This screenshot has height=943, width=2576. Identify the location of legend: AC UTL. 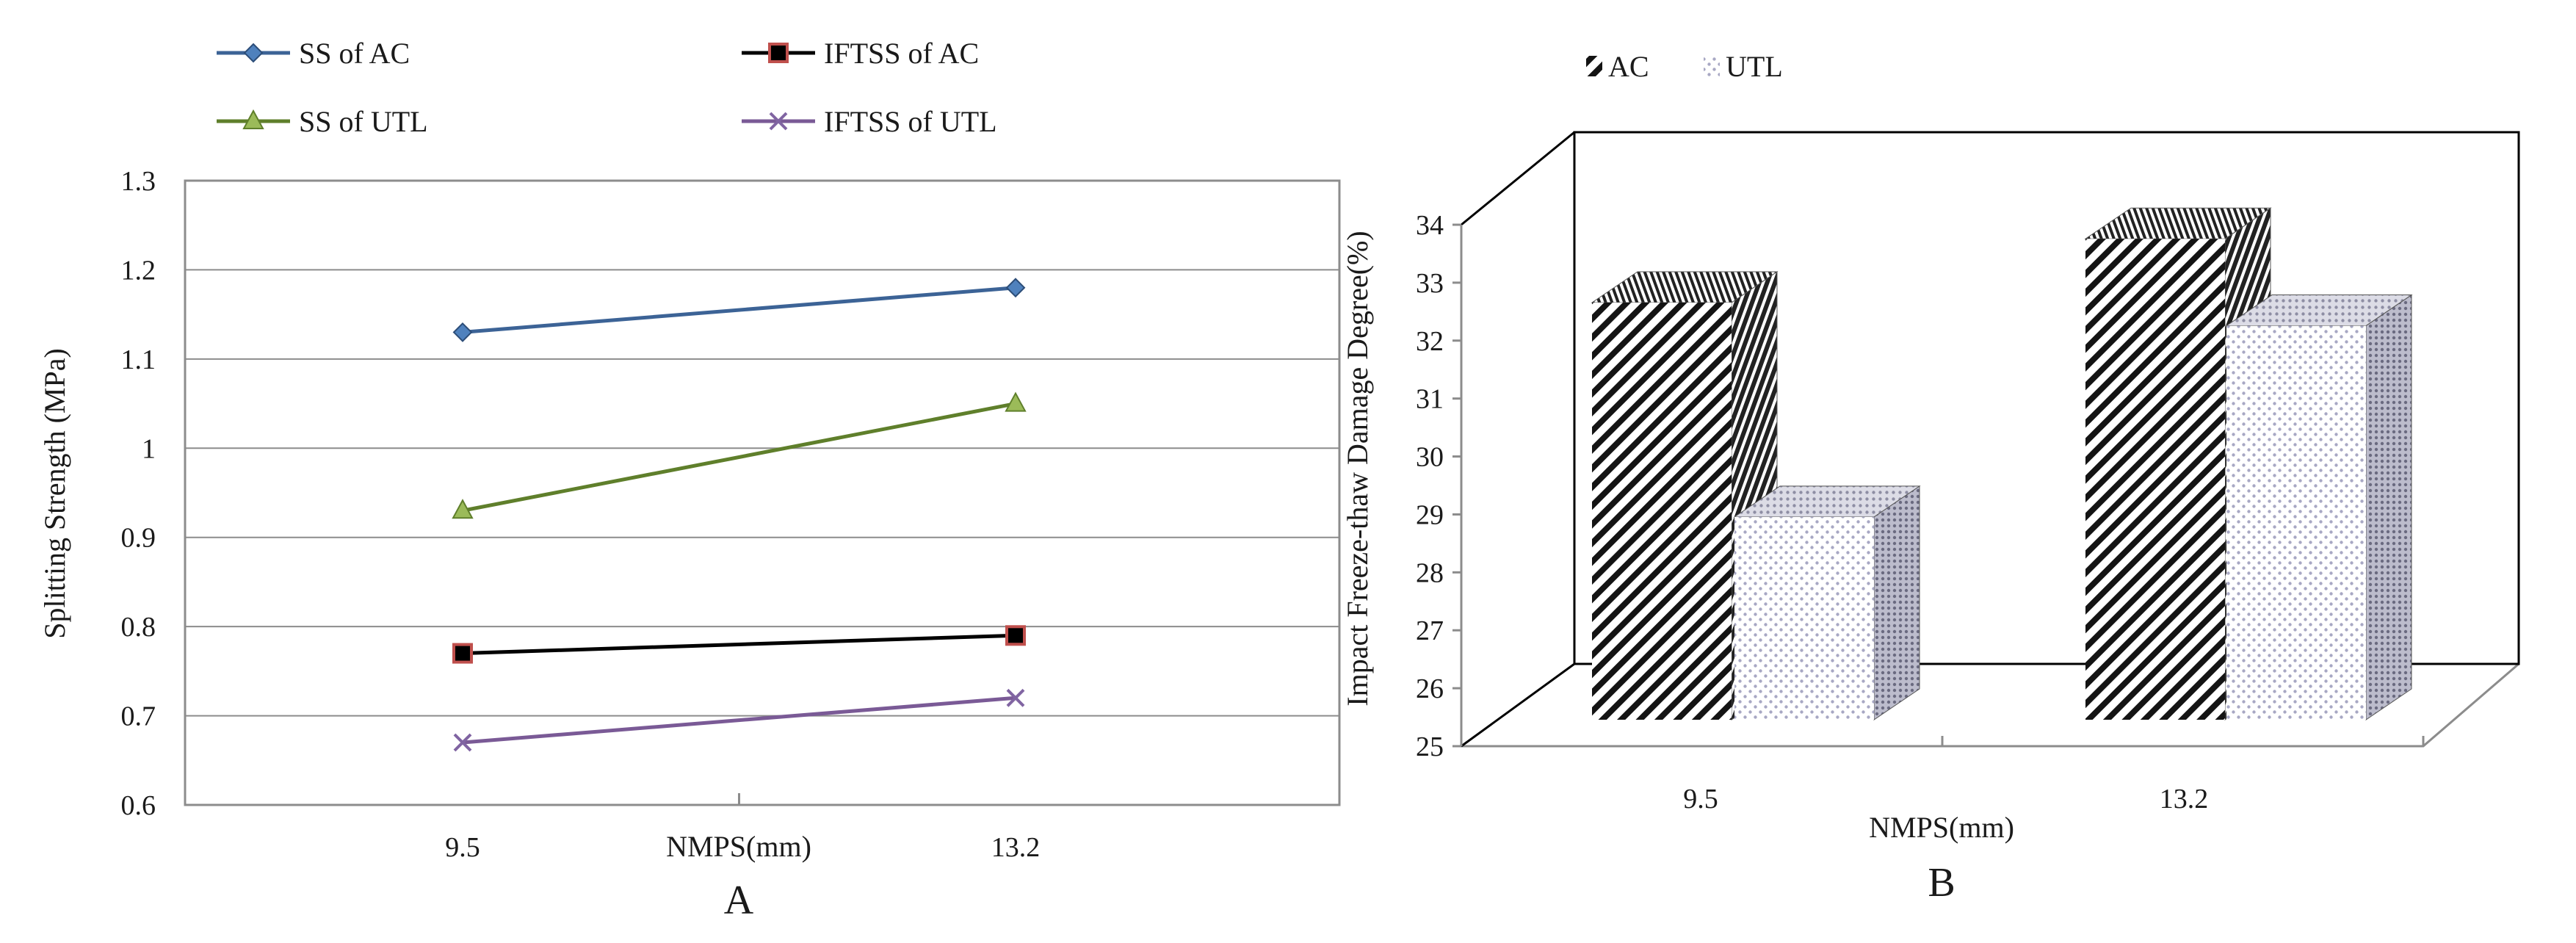
(1684, 67).